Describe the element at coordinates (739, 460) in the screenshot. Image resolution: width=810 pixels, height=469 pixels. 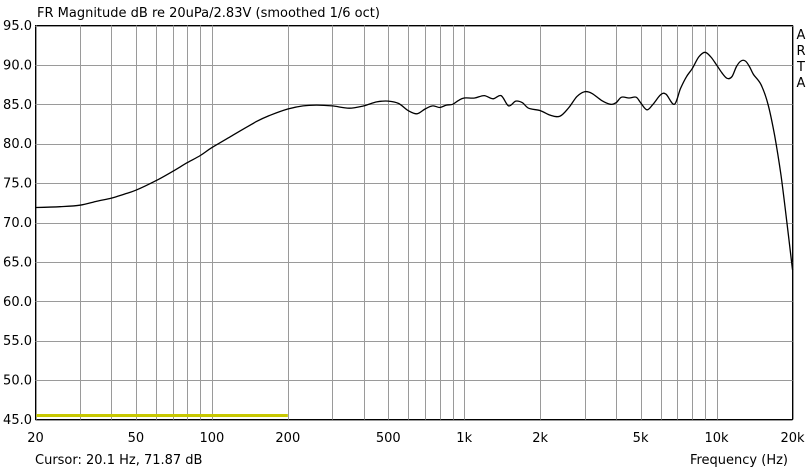
I see `x-axis-label: Frequency (Hz)` at that location.